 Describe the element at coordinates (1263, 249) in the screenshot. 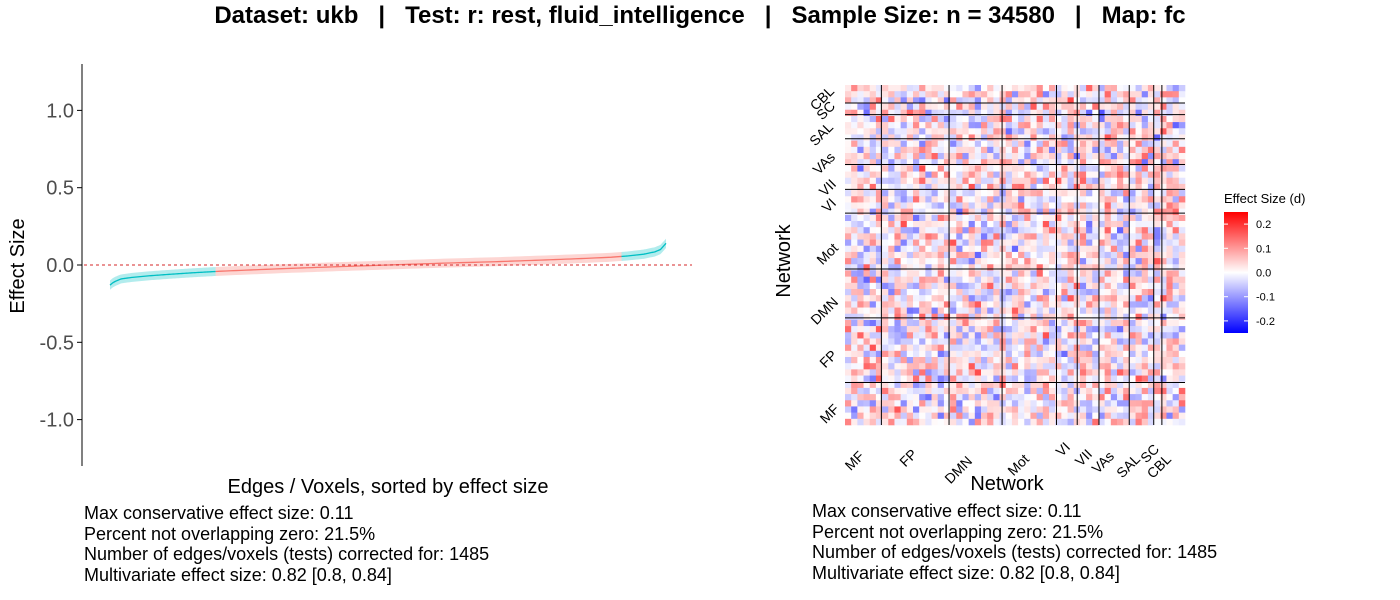

I see `legend-tick-label: 0.1` at that location.